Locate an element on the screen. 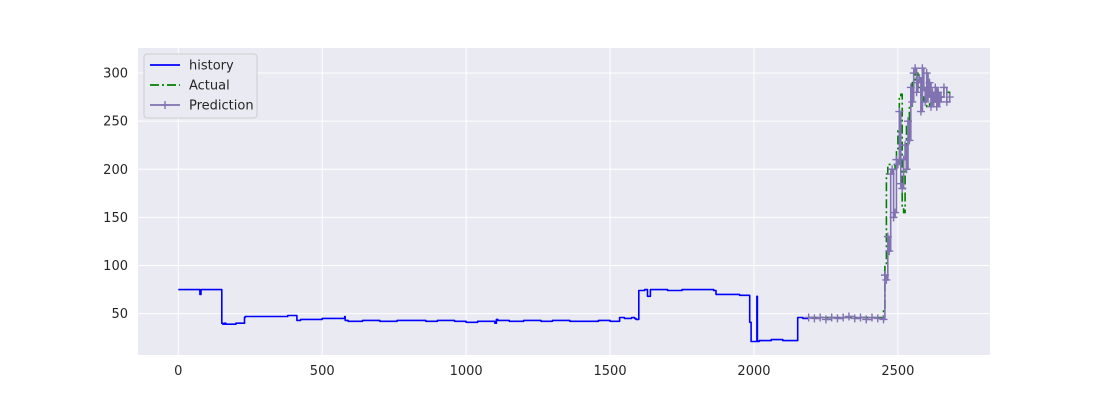  x-tick-label: 1000 is located at coordinates (466, 371).